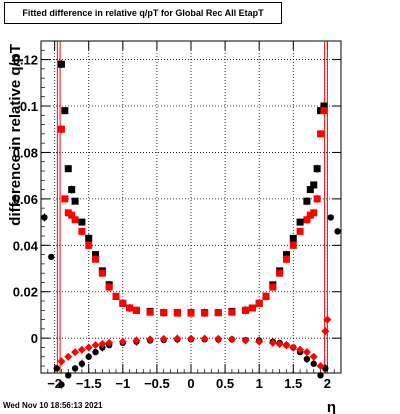 This screenshot has width=400, height=414. What do you see at coordinates (25, 60) in the screenshot?
I see `y-tick-label: 0.12` at bounding box center [25, 60].